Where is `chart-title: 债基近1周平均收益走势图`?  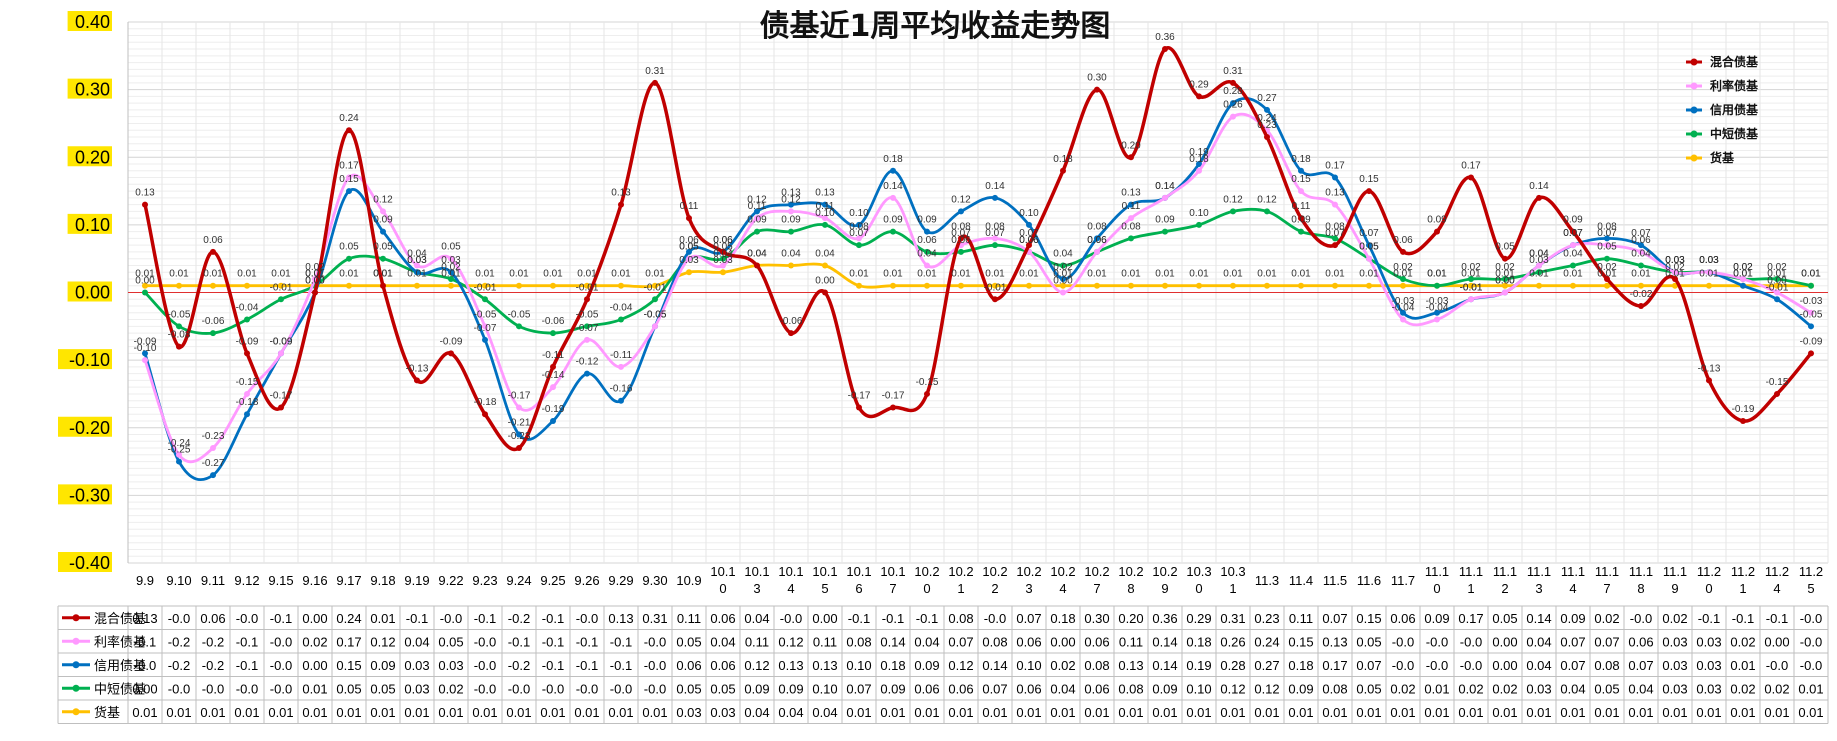
chart-title: 债基近1周平均收益走势图 is located at coordinates (935, 26).